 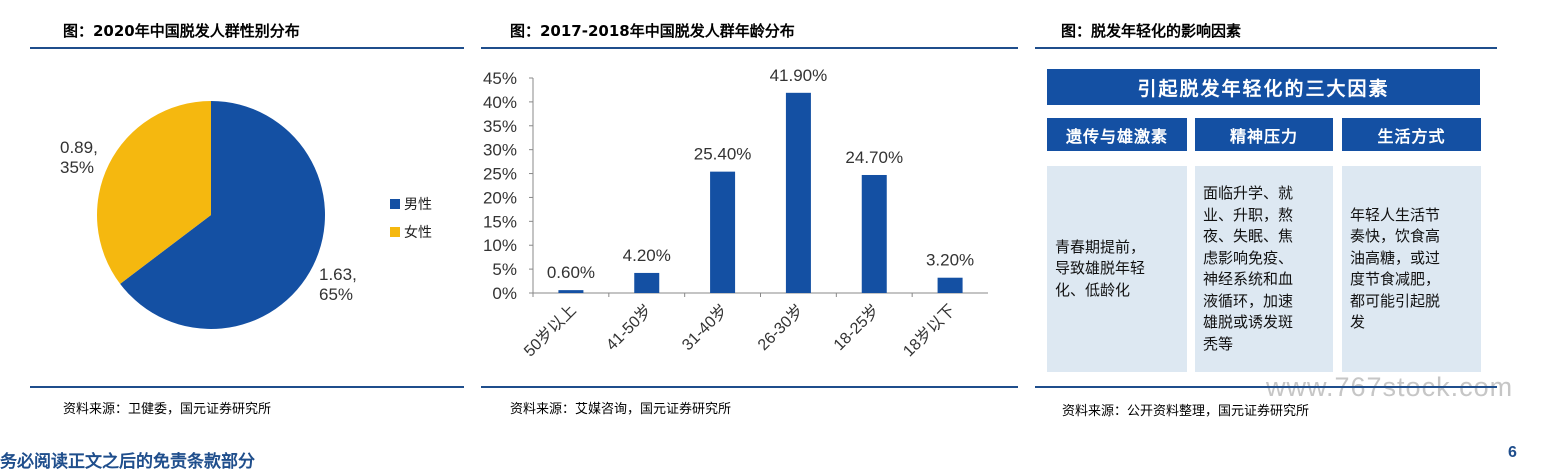 I want to click on factor-text-genetics: 青春期提前， 导致雄脱年轻 化、低龄化, so click(x=1100, y=269).